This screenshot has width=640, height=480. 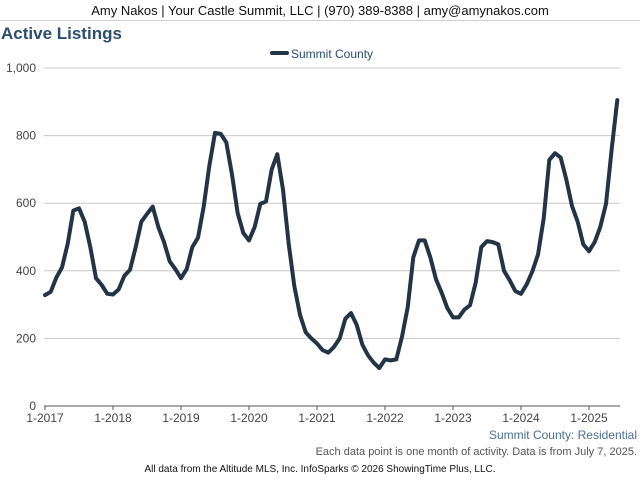 I want to click on x-tick-label: 1-2024, so click(x=521, y=418).